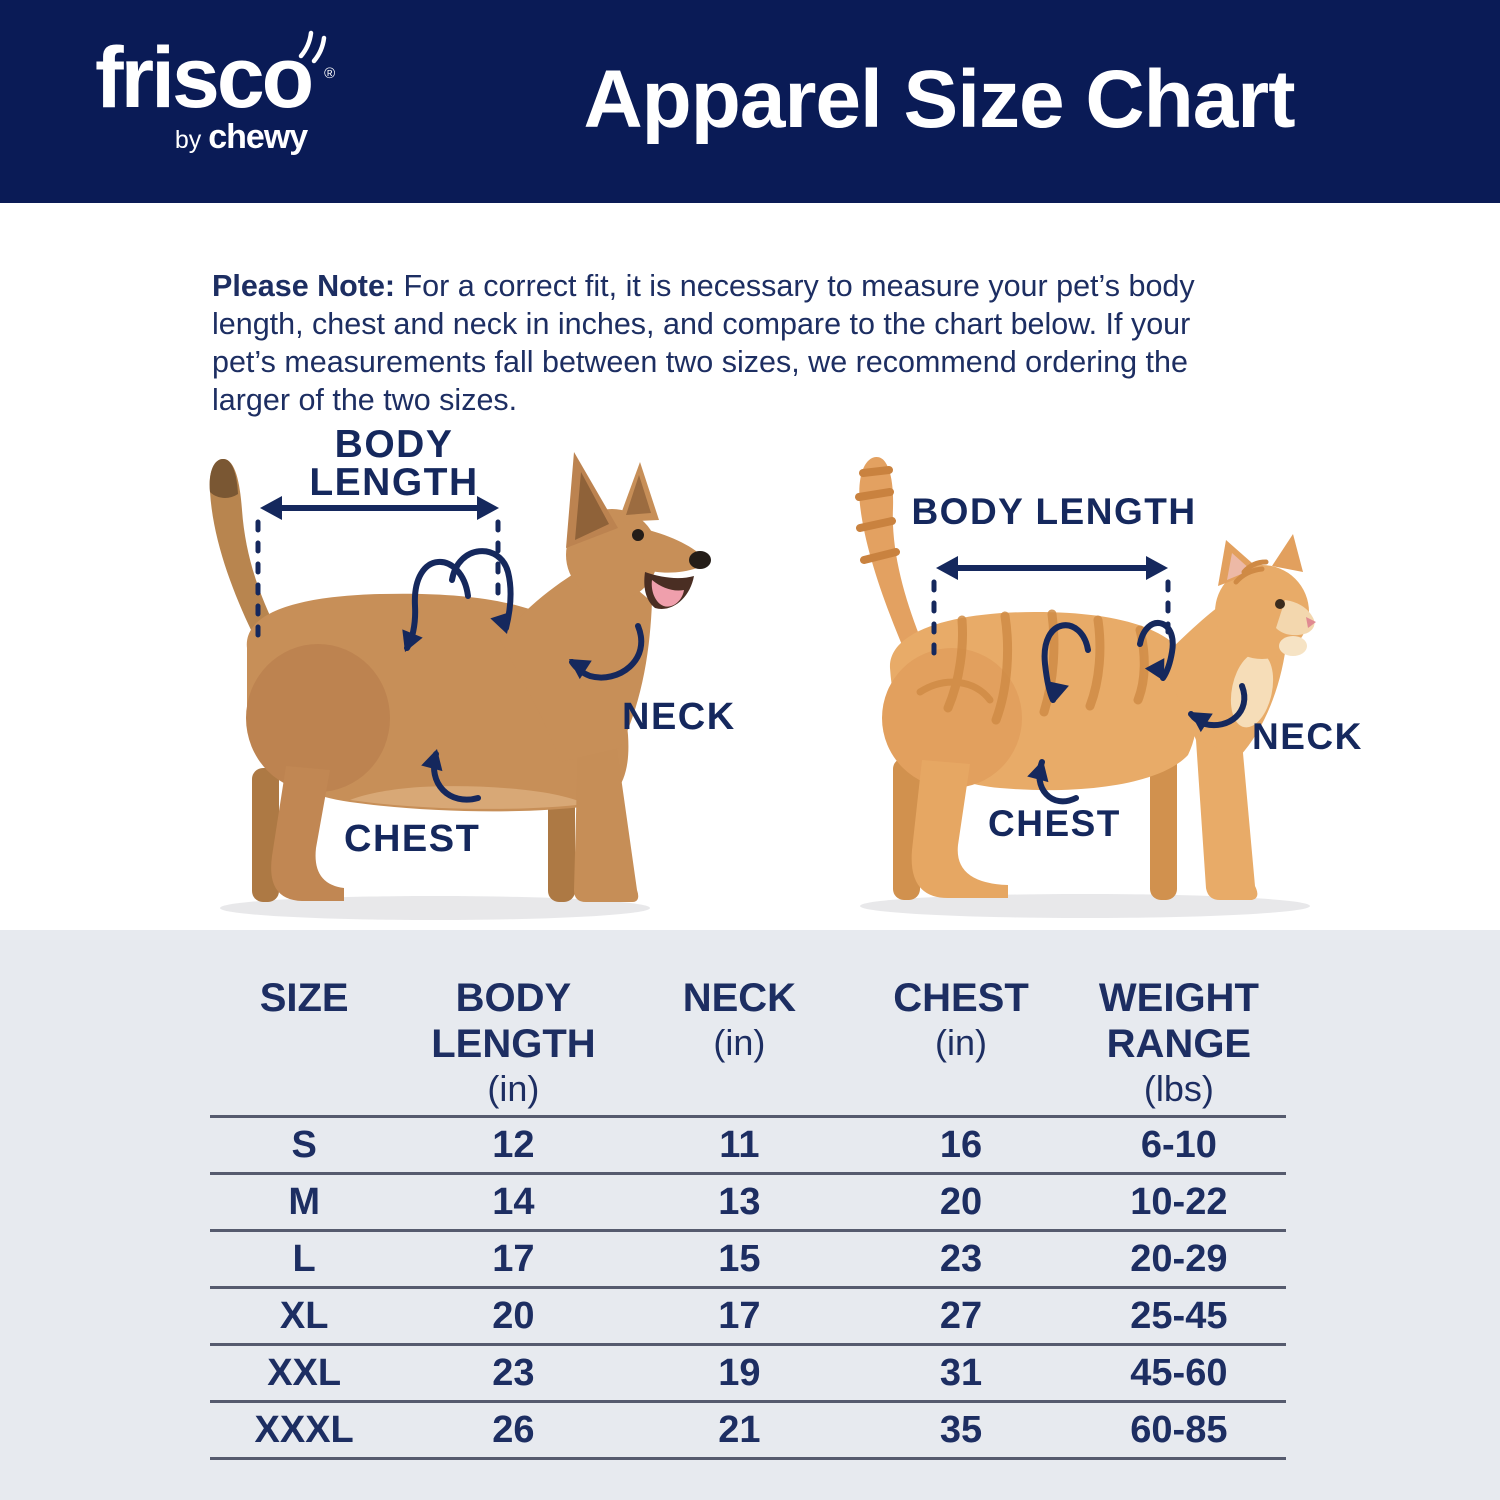 The image size is (1500, 1500). I want to click on page-title: Apparel Size Chart, so click(939, 99).